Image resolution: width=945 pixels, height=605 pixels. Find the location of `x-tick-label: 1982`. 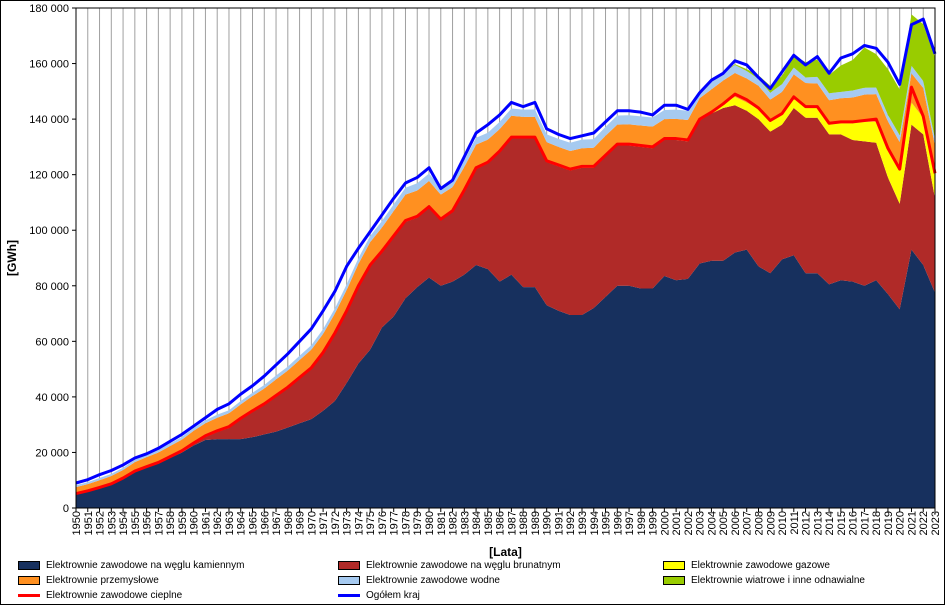

x-tick-label: 1982 is located at coordinates (454, 523).